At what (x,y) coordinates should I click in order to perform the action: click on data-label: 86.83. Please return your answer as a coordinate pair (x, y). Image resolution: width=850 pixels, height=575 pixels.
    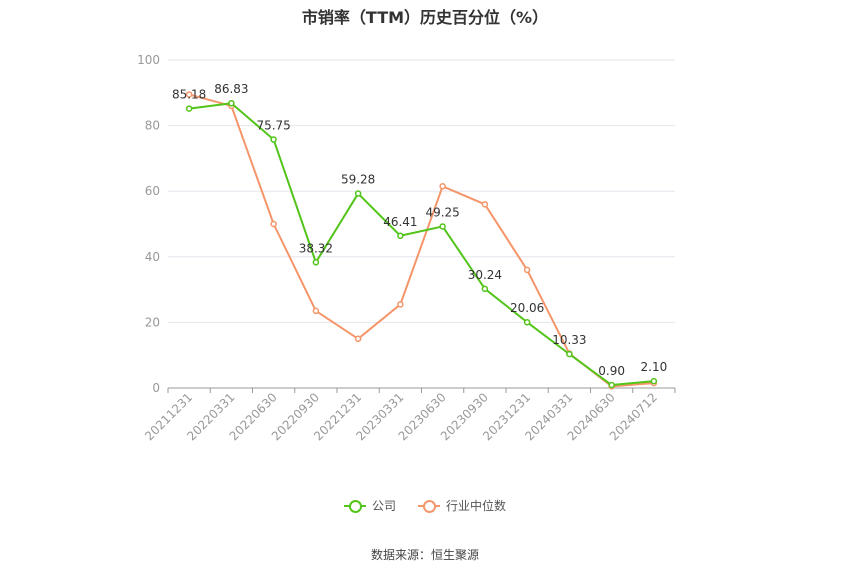
    Looking at the image, I should click on (231, 89).